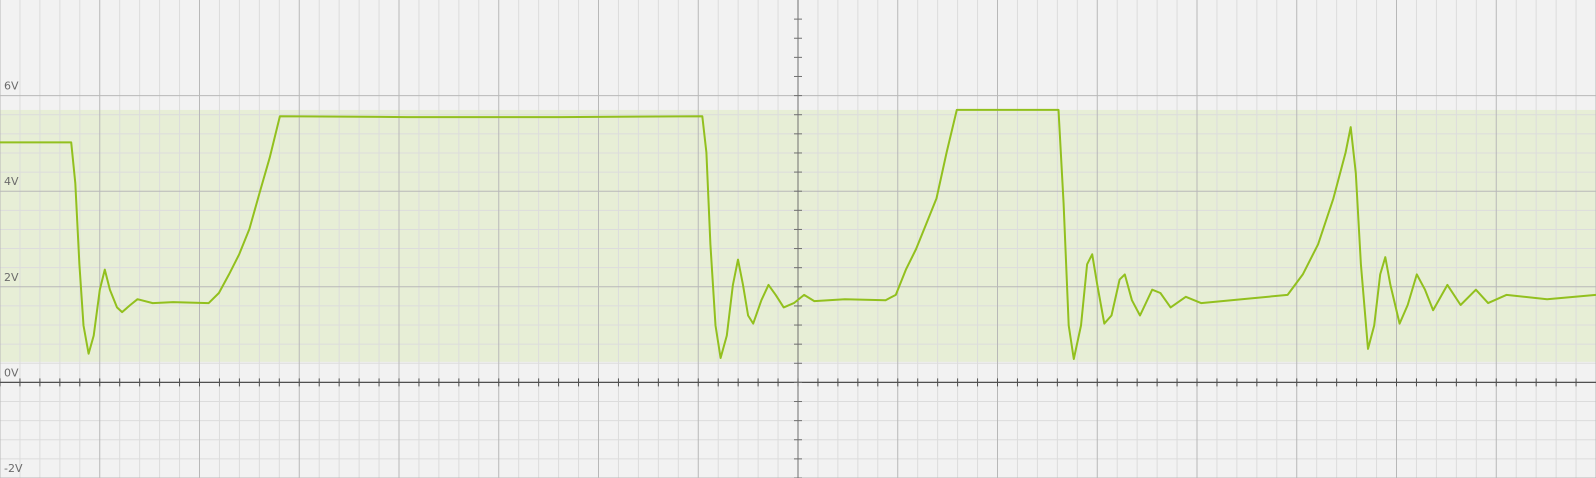  Describe the element at coordinates (11, 277) in the screenshot. I see `y-tick-label: 2V` at that location.